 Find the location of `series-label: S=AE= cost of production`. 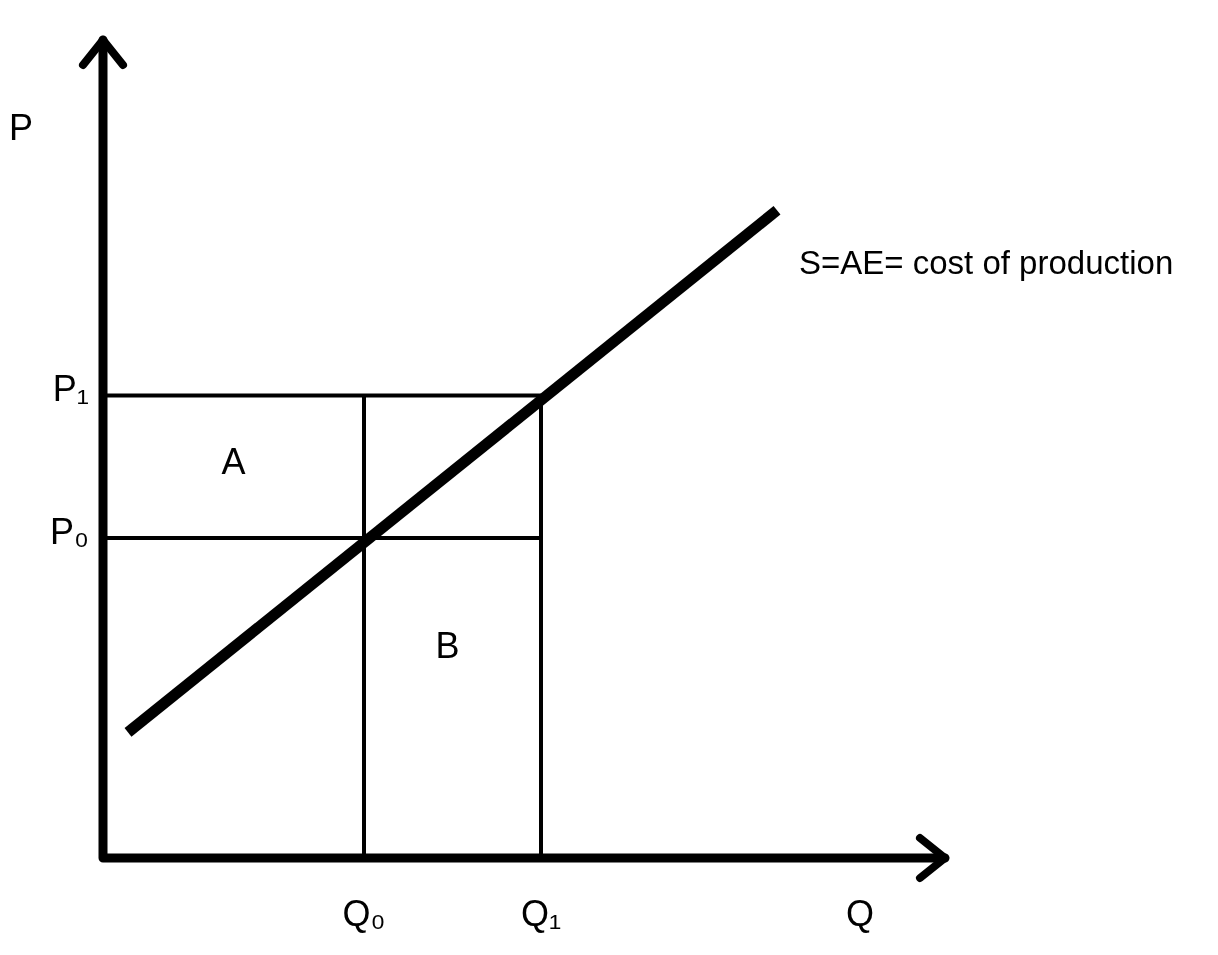

series-label: S=AE= cost of production is located at coordinates (986, 263).